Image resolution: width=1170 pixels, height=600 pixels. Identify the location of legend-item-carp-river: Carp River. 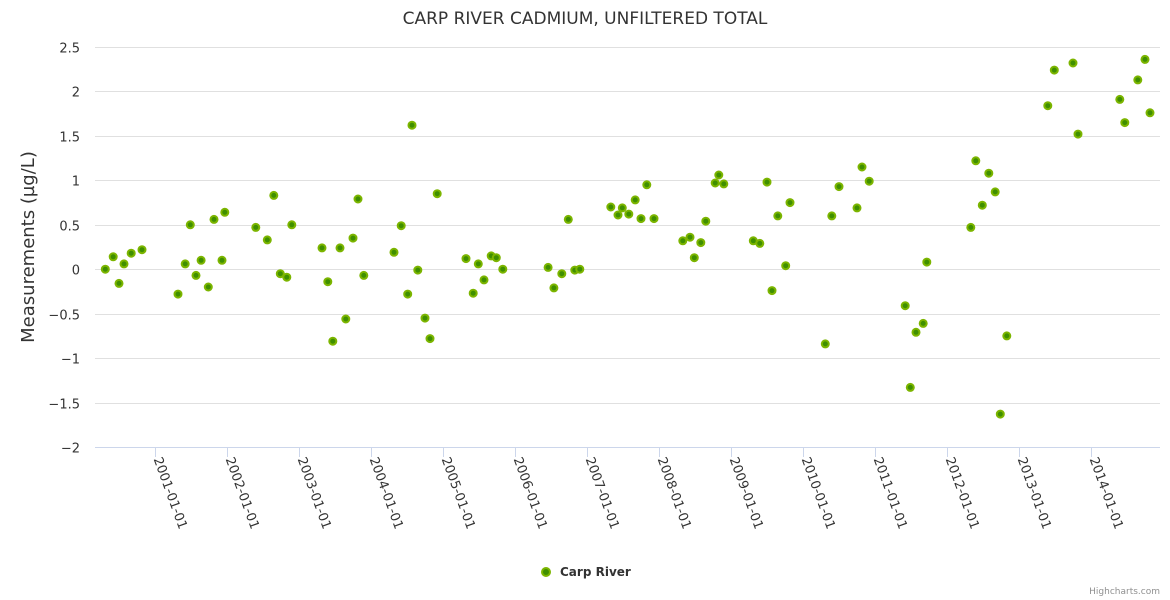
(586, 572).